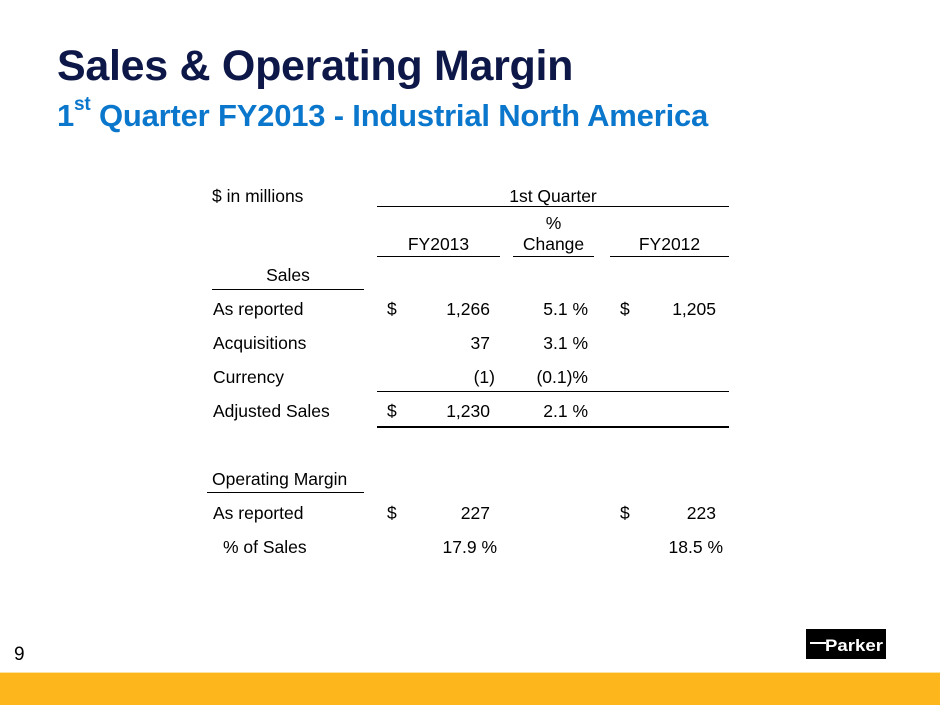 This screenshot has height=705, width=940. I want to click on margin-section-heading: Operating Margin, so click(280, 479).